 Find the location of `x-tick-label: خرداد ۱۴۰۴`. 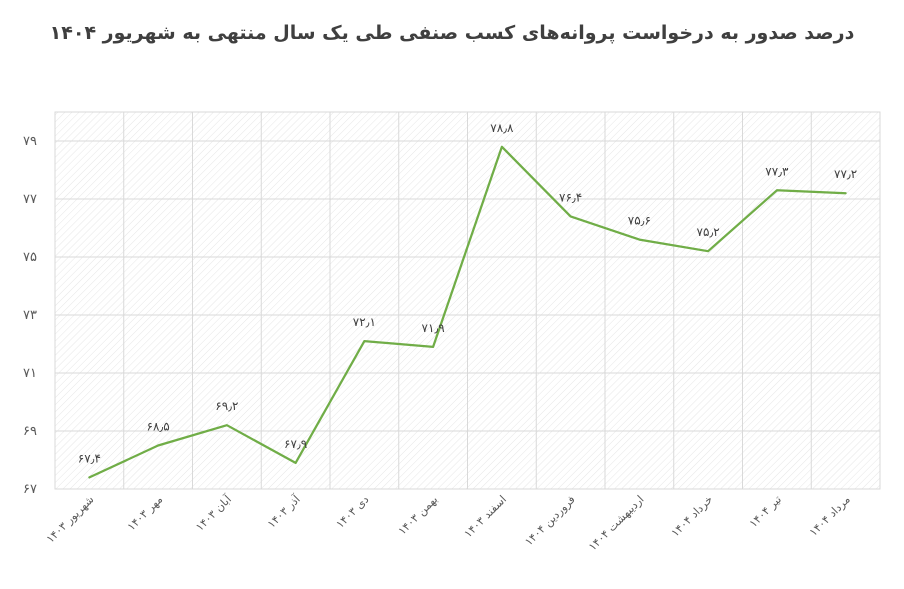

x-tick-label: خرداد ۱۴۰۴ is located at coordinates (692, 516).